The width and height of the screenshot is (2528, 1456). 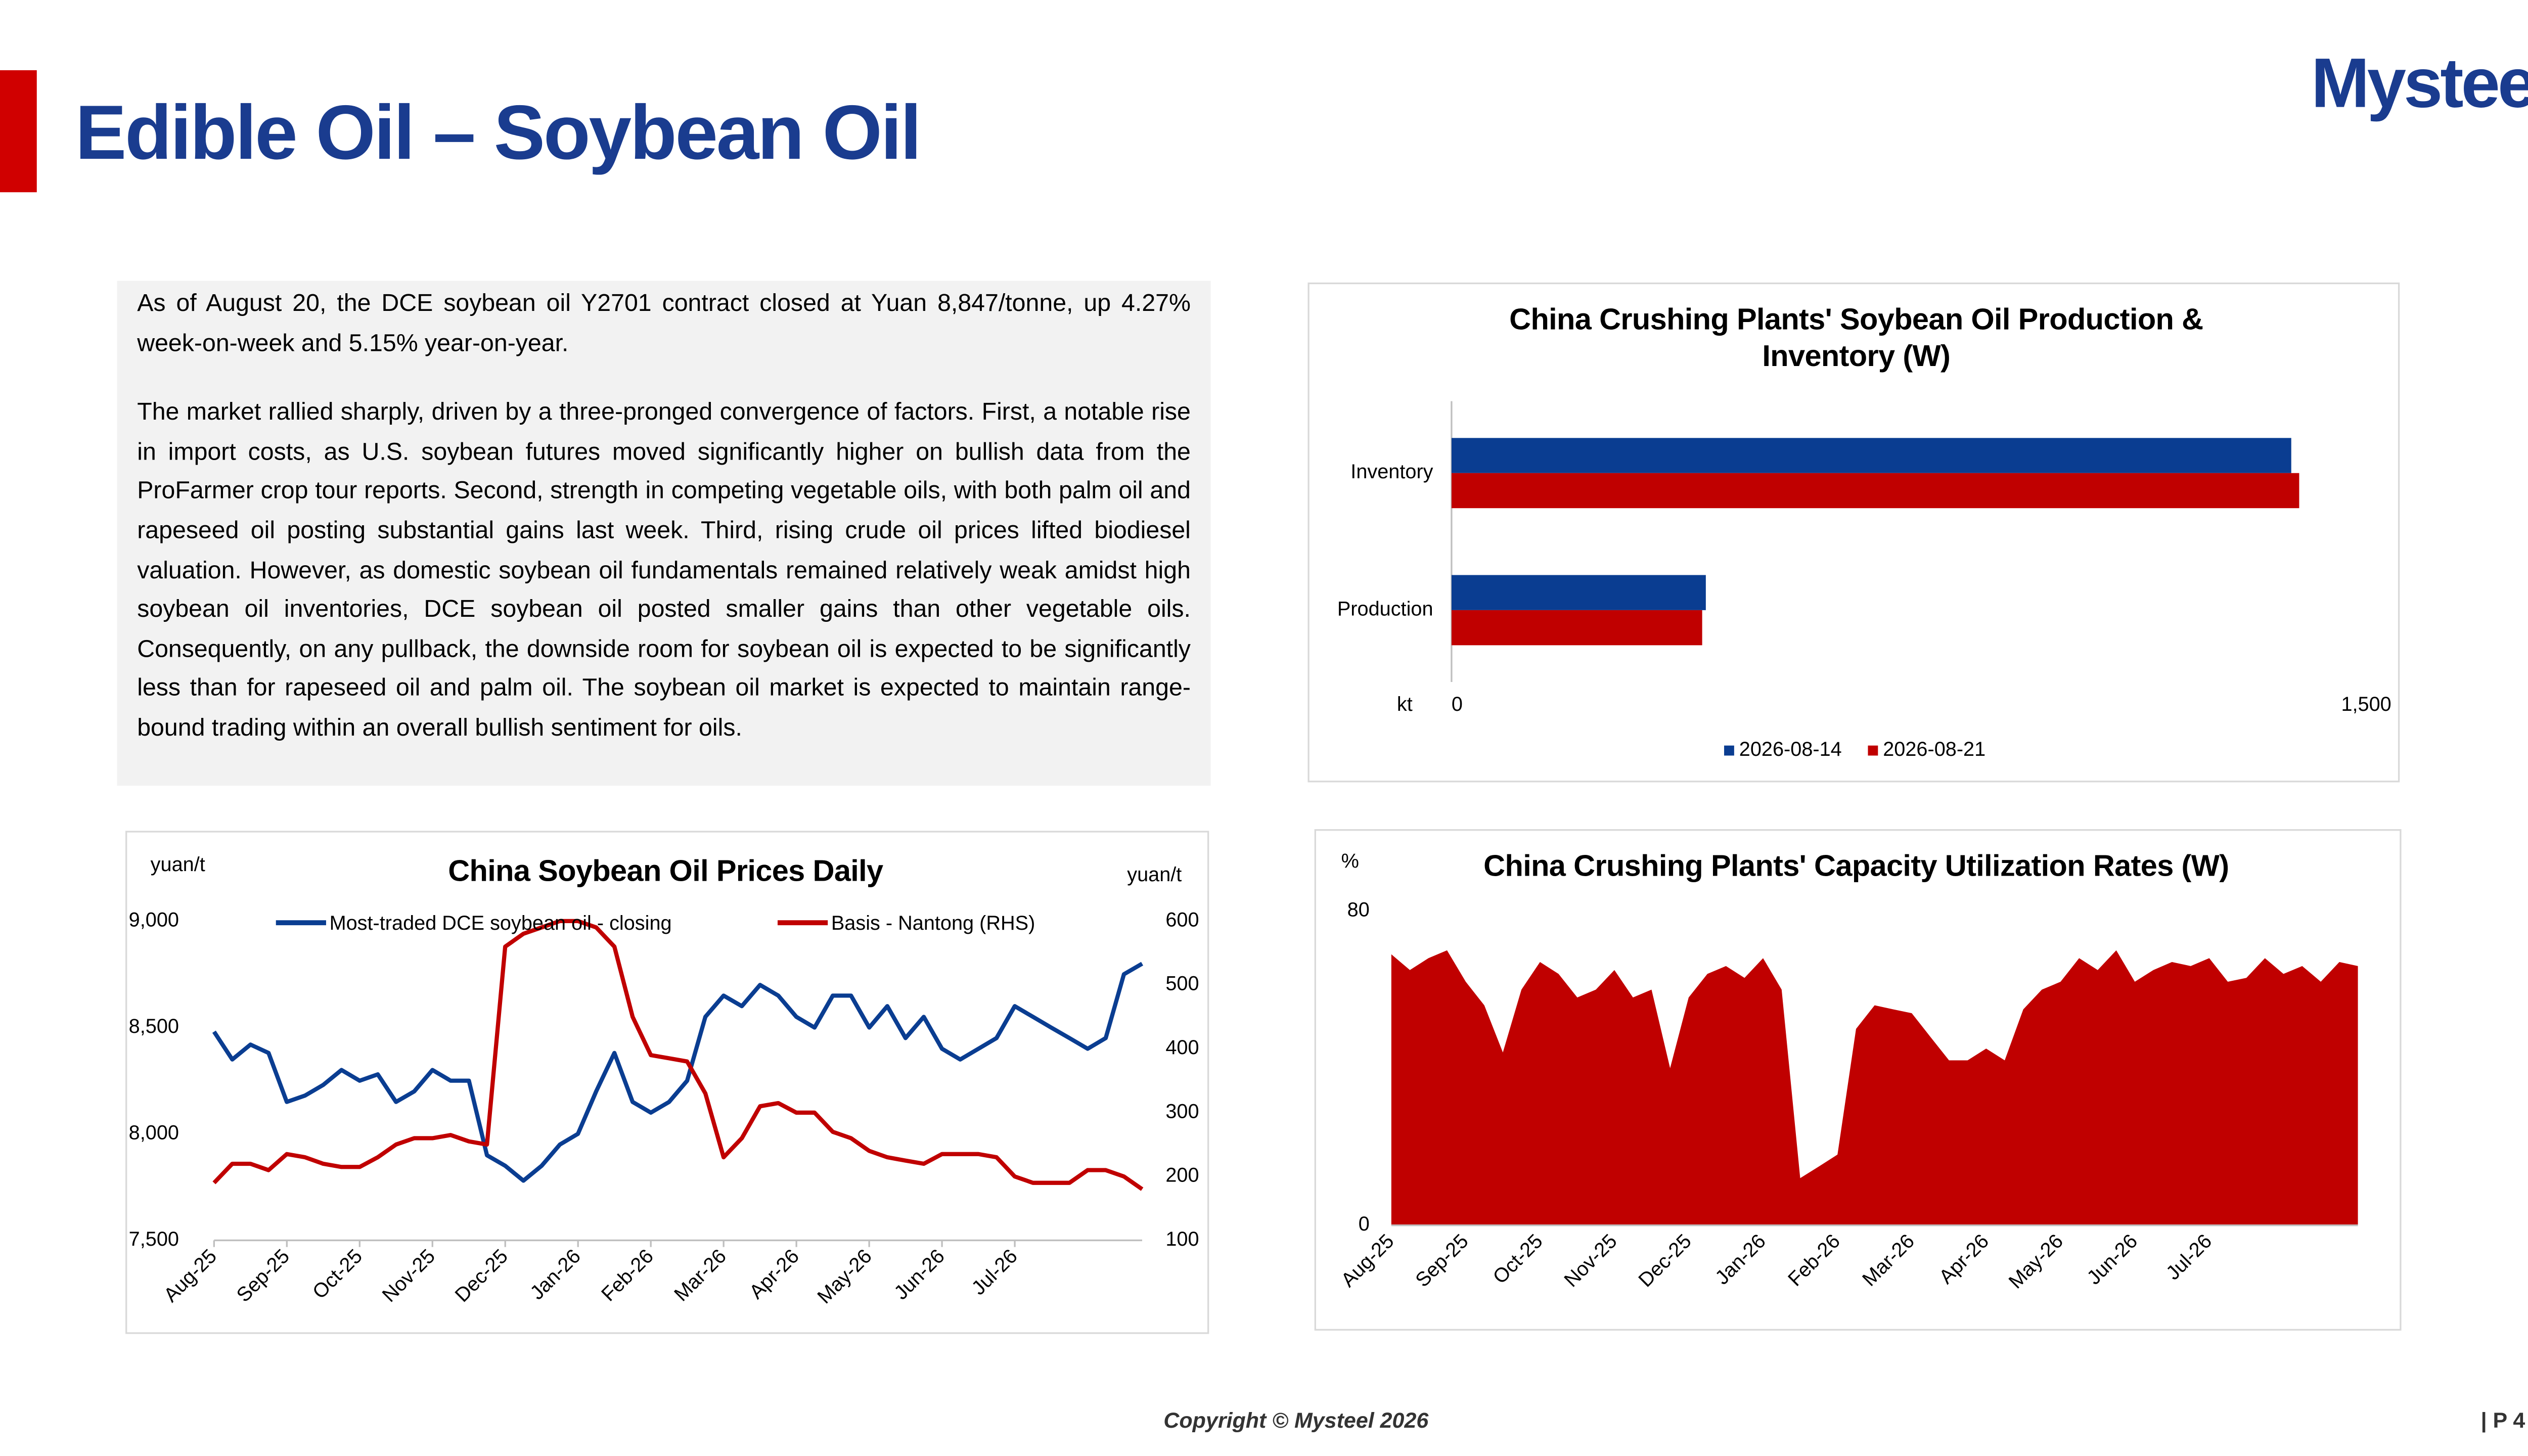 What do you see at coordinates (1296, 1420) in the screenshot?
I see `copyright: Copyright © Mysteel 2026` at bounding box center [1296, 1420].